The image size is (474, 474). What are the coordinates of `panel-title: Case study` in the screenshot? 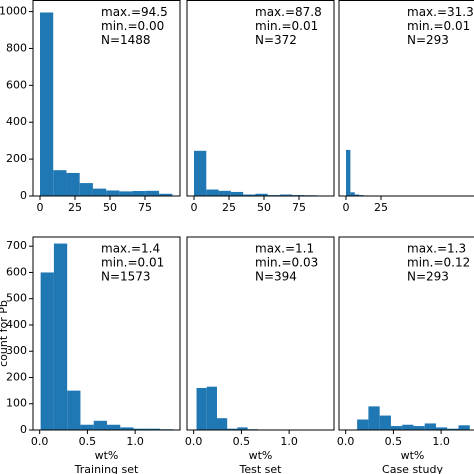 It's located at (412, 468).